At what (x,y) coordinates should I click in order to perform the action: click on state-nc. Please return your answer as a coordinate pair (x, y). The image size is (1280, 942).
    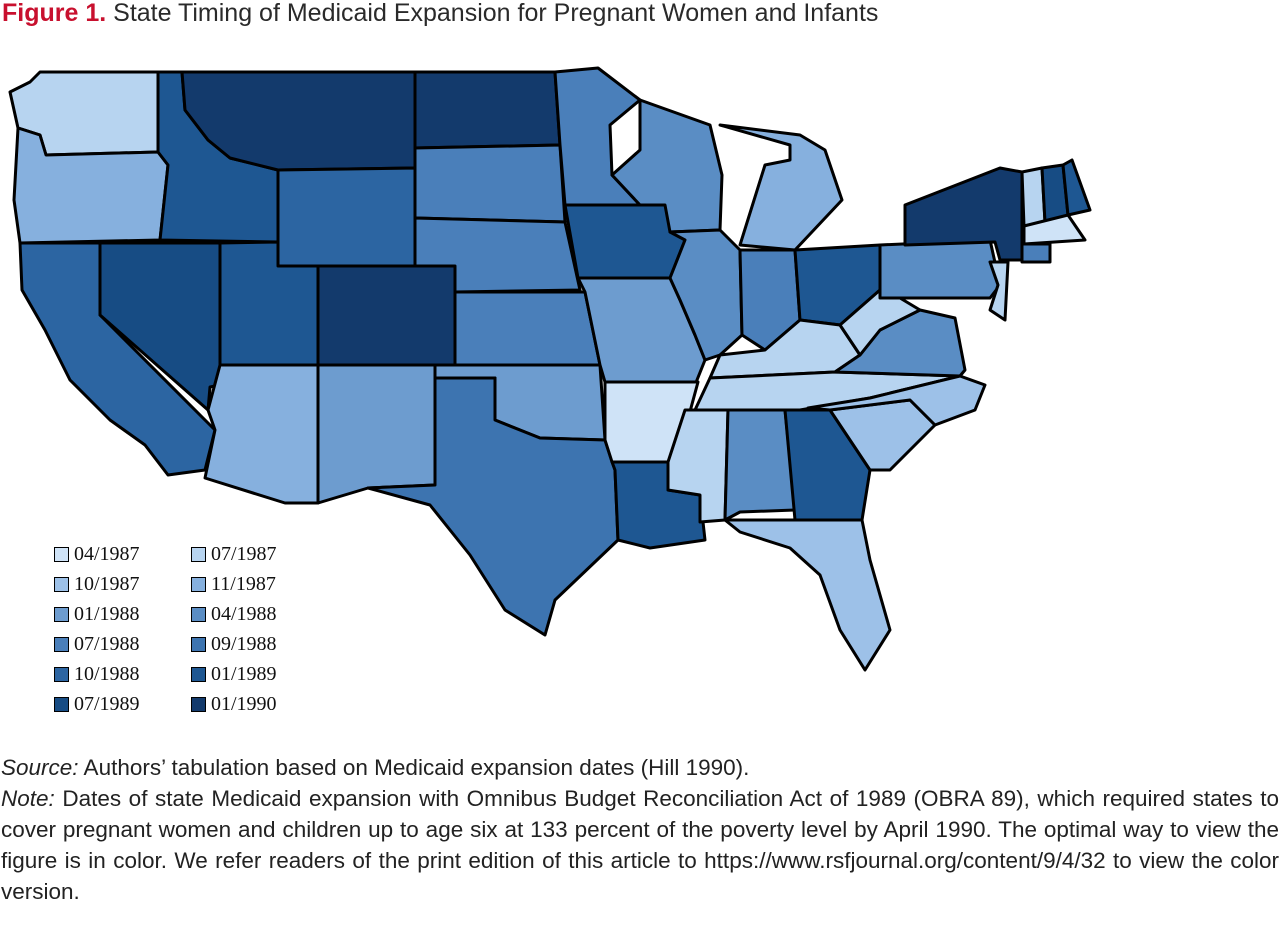
    Looking at the image, I should click on (896, 400).